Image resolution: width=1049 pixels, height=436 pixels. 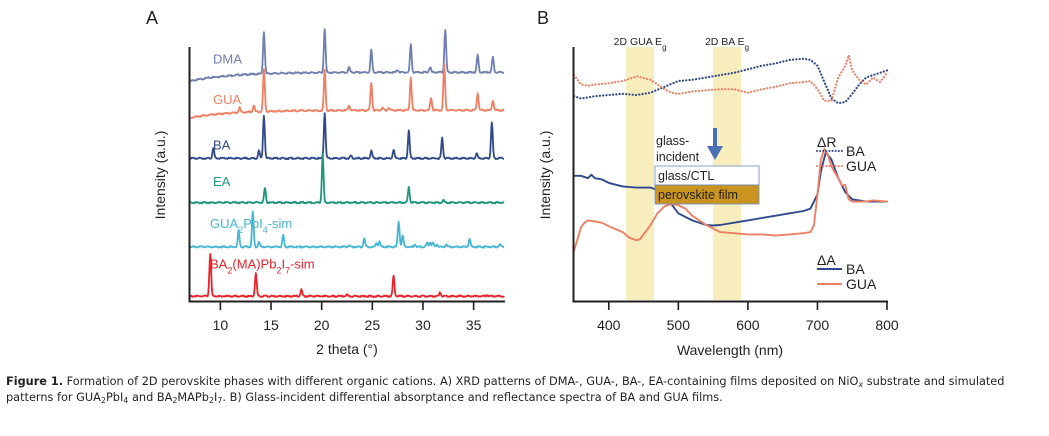 What do you see at coordinates (640, 44) in the screenshot?
I see `band-label: 2D GUA Eg` at bounding box center [640, 44].